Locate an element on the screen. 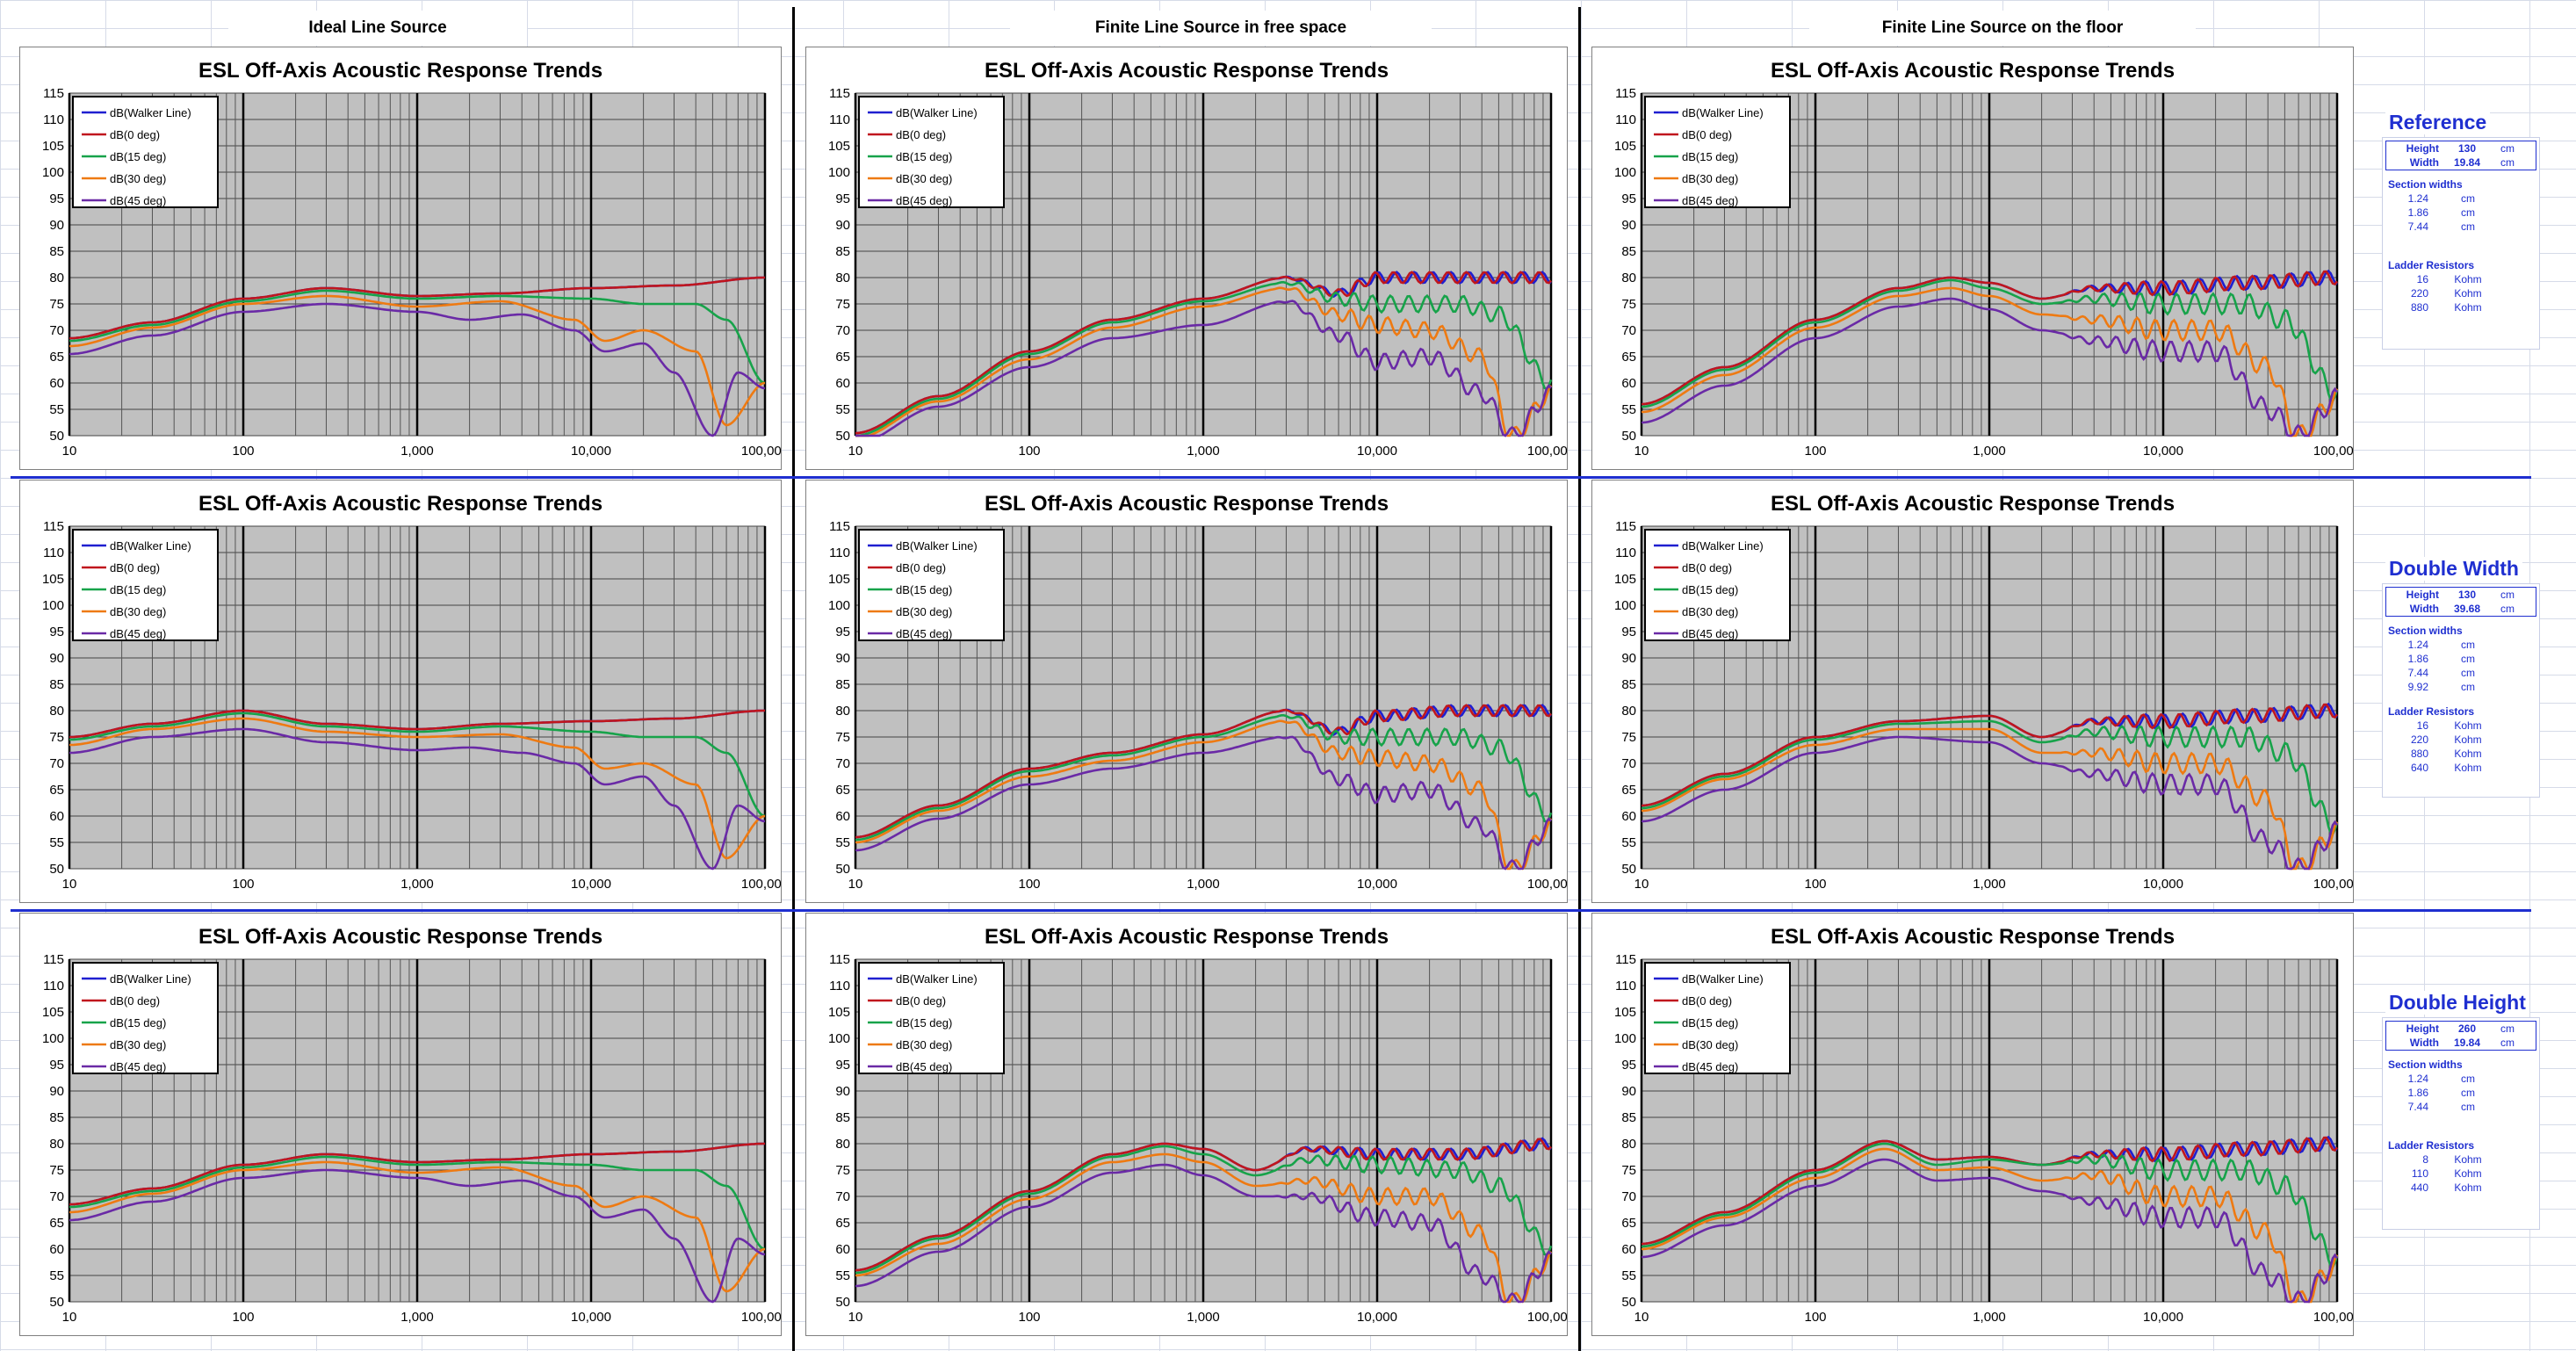  dimensions-box: Height 130 cm Width 39.68 cm is located at coordinates (2460, 602).